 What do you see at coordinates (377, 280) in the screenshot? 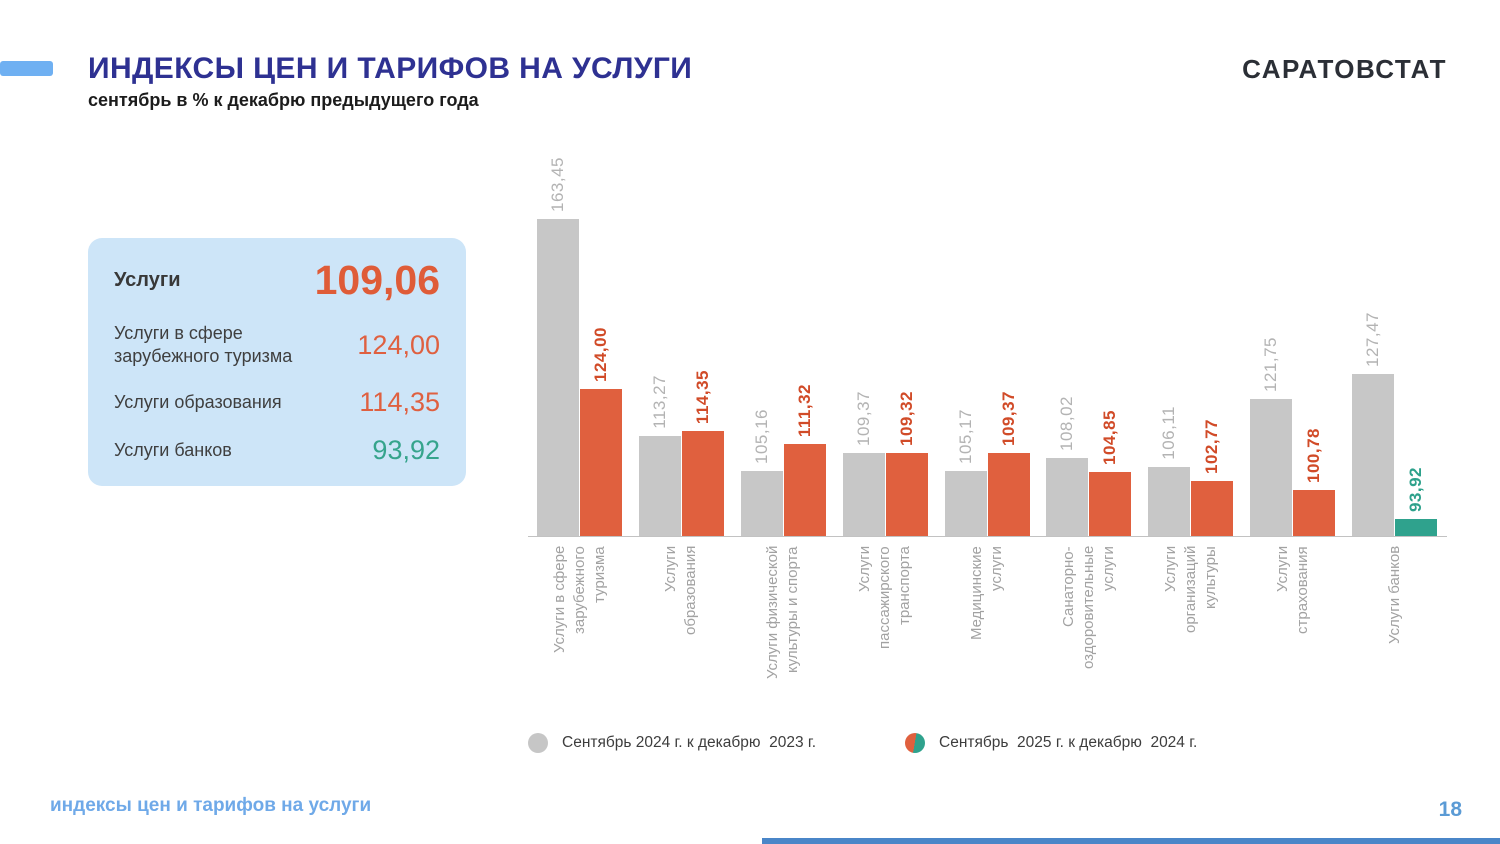
I see `summary-value: 109,06` at bounding box center [377, 280].